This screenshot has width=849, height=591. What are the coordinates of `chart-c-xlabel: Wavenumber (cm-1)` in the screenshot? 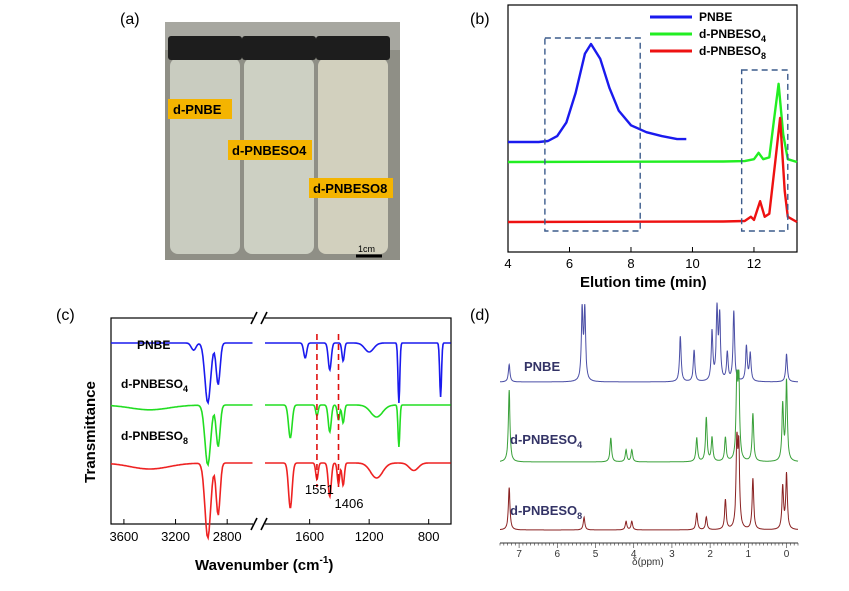 It's located at (264, 564).